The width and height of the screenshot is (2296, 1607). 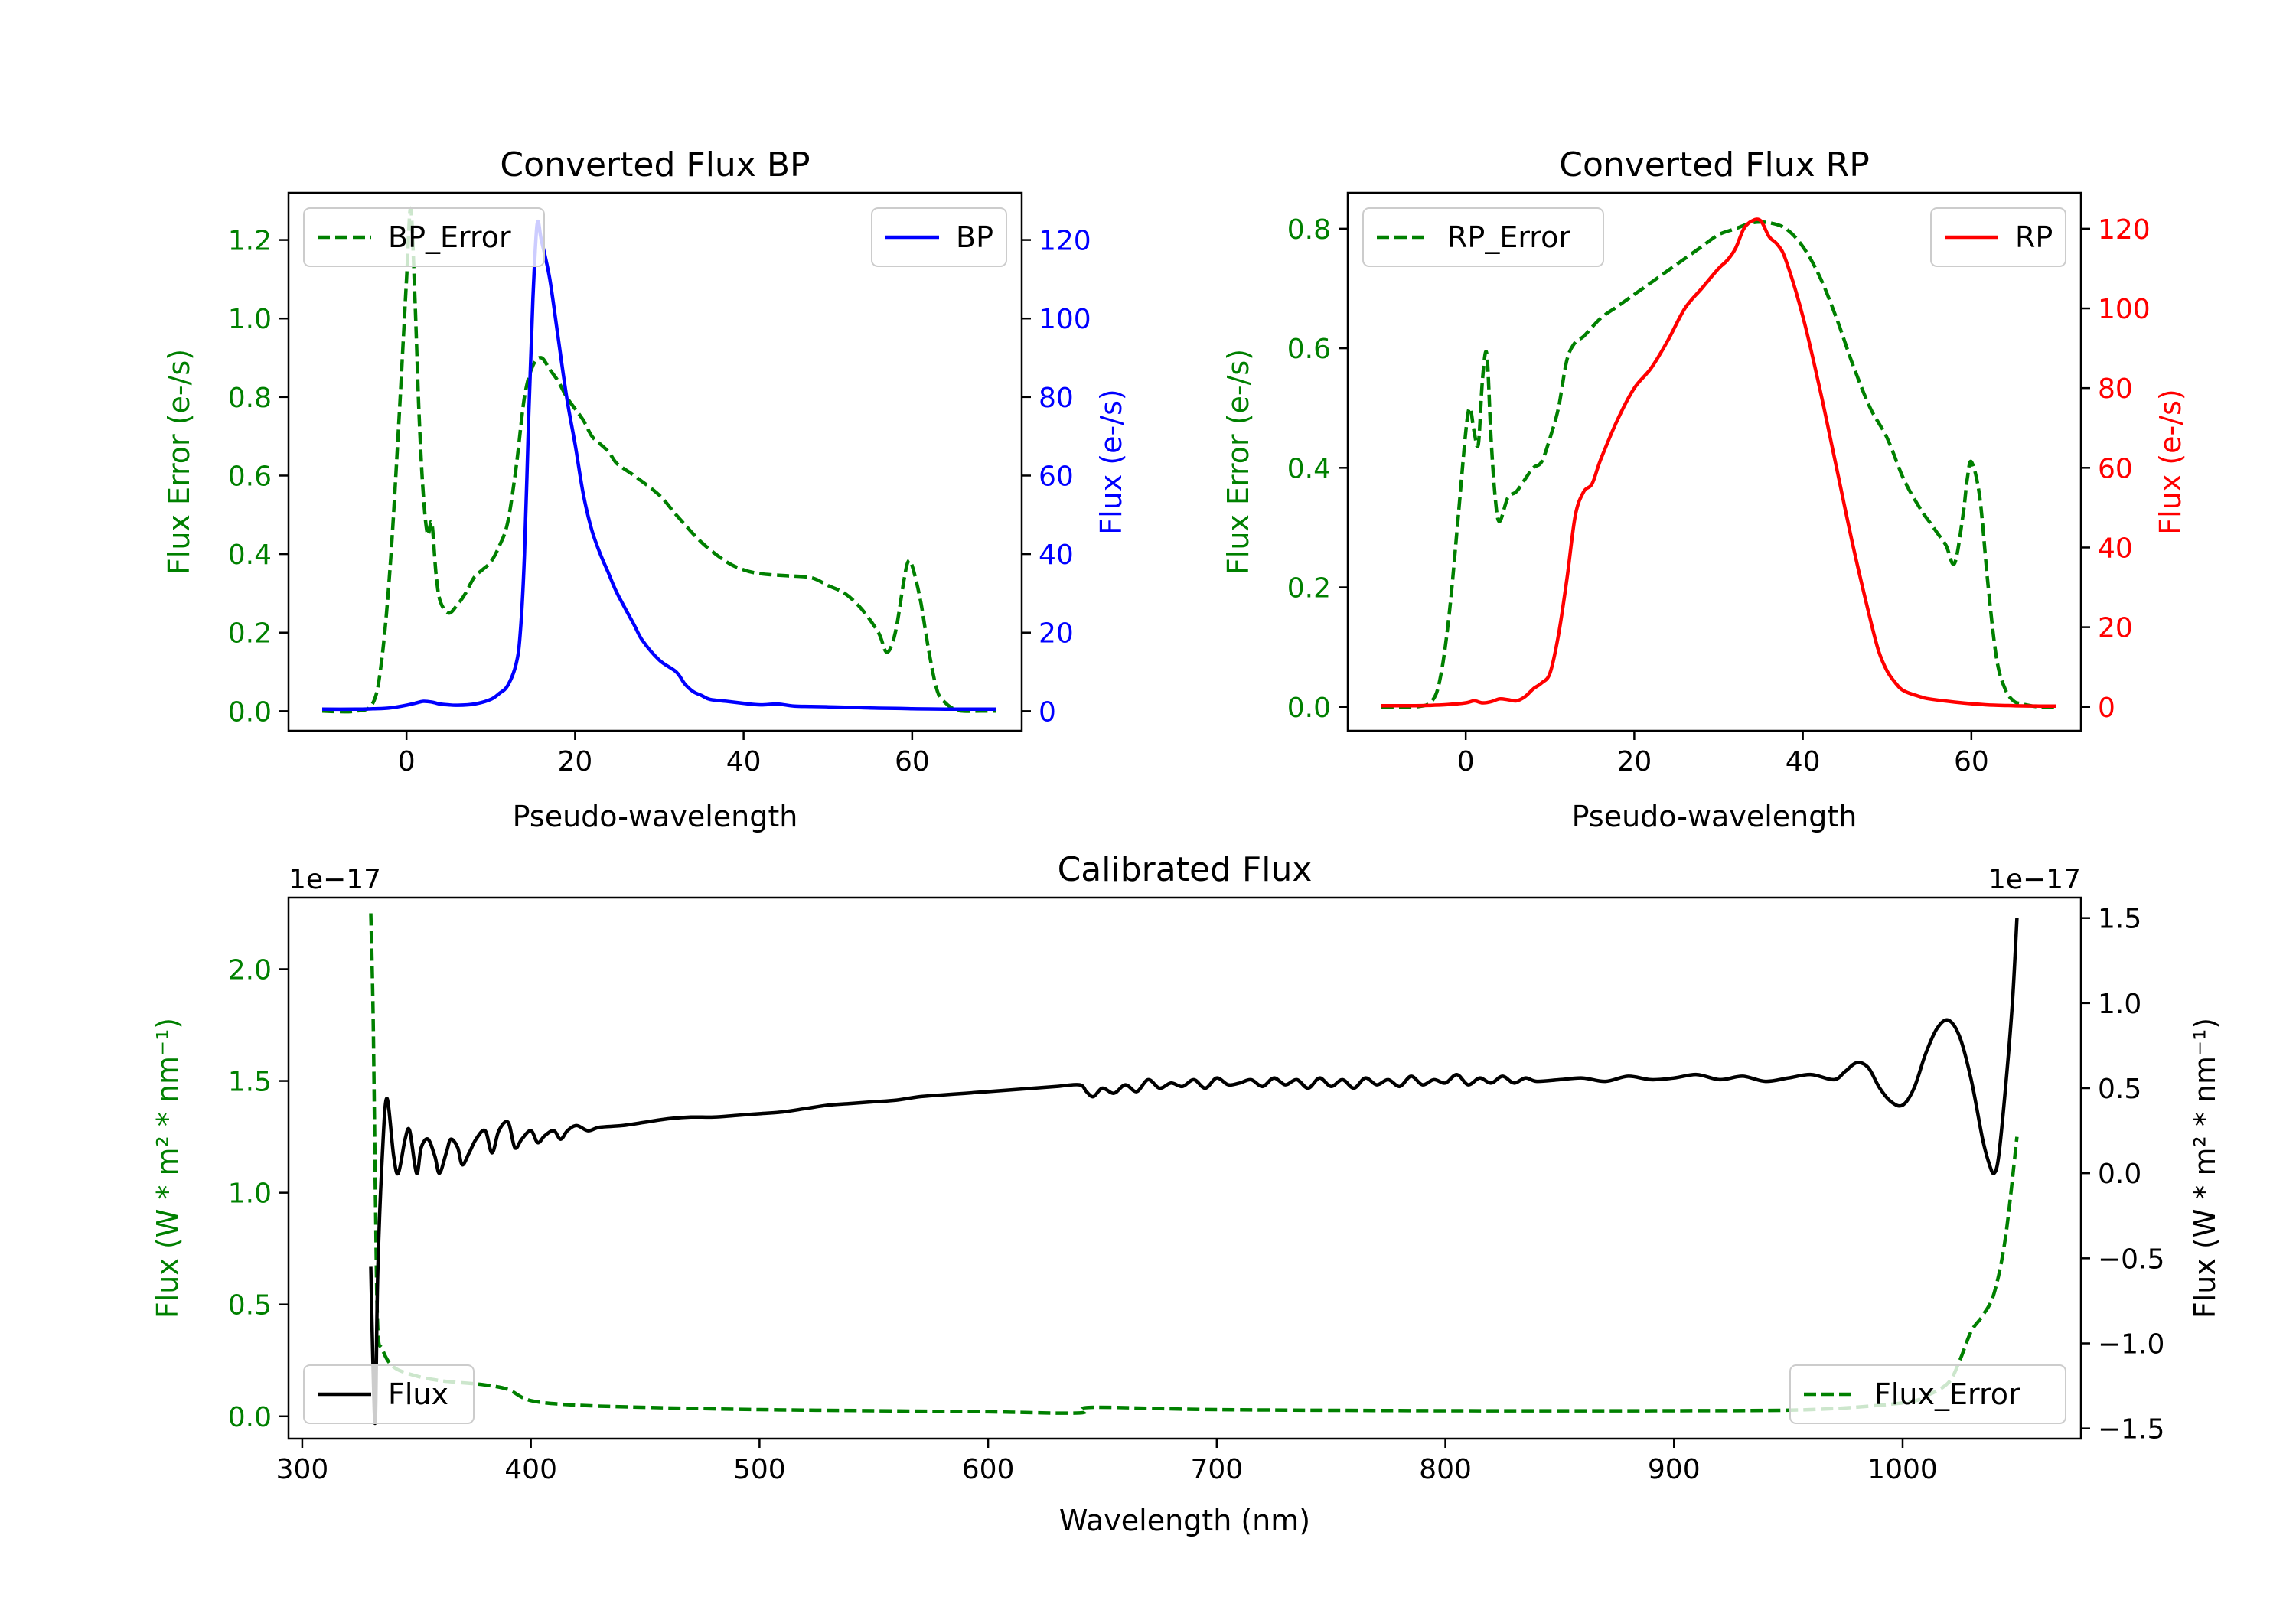 I want to click on y-left-offset-label: 1e−17, so click(x=335, y=879).